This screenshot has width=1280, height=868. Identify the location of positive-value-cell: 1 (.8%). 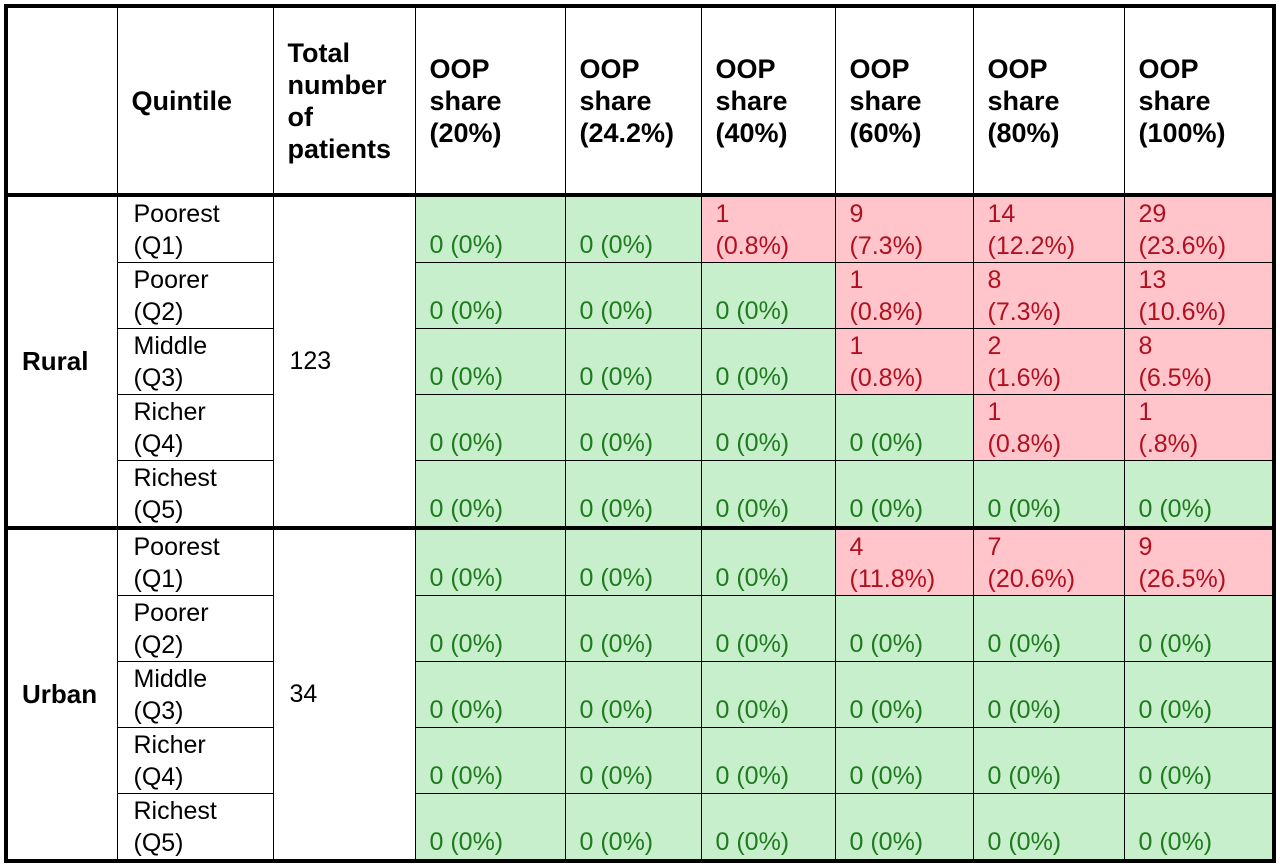
(1199, 427).